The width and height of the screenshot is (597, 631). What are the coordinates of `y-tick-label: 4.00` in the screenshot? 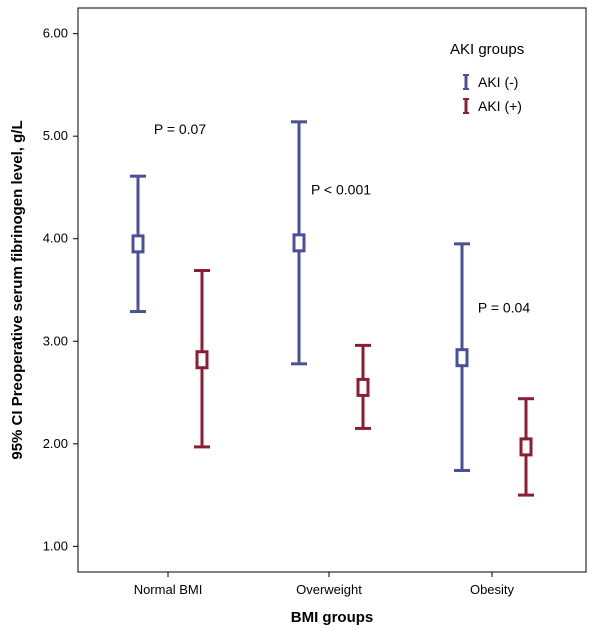 It's located at (55, 238).